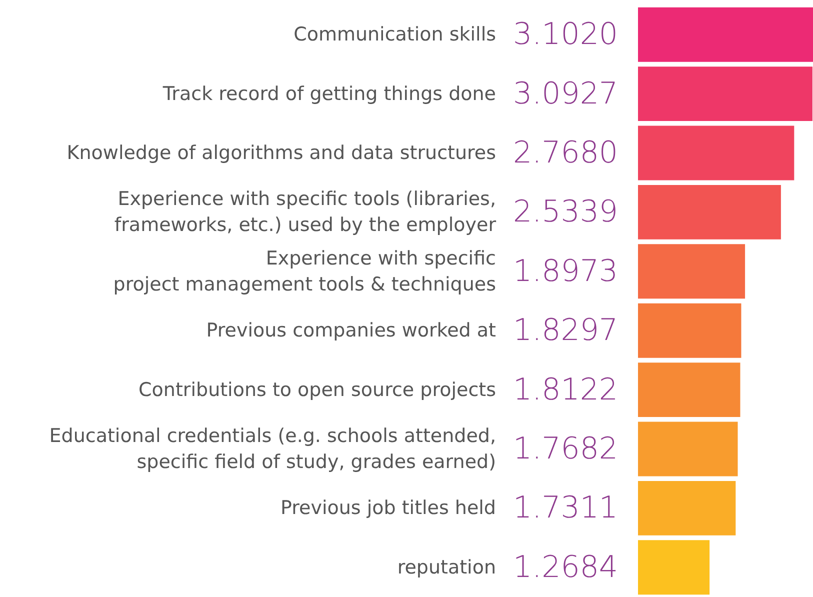 The width and height of the screenshot is (813, 597). Describe the element at coordinates (565, 153) in the screenshot. I see `data-label: 2.7680` at that location.